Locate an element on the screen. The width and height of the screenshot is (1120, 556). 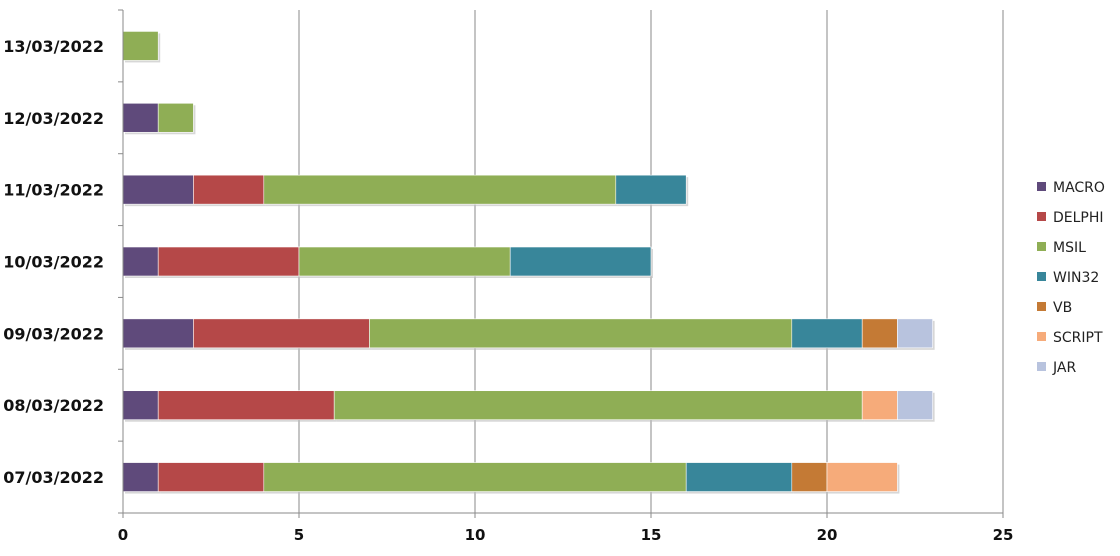
bar-segment-macro-10-03-2022 is located at coordinates (140, 261).